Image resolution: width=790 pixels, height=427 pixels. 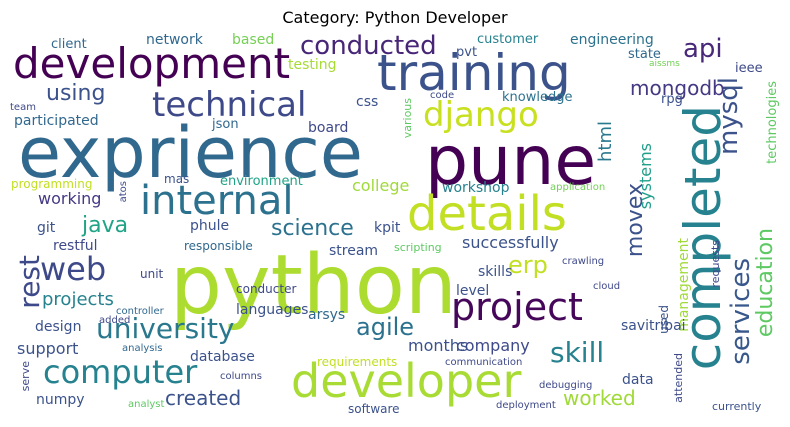 I want to click on word-deployment: deployment, so click(x=526, y=405).